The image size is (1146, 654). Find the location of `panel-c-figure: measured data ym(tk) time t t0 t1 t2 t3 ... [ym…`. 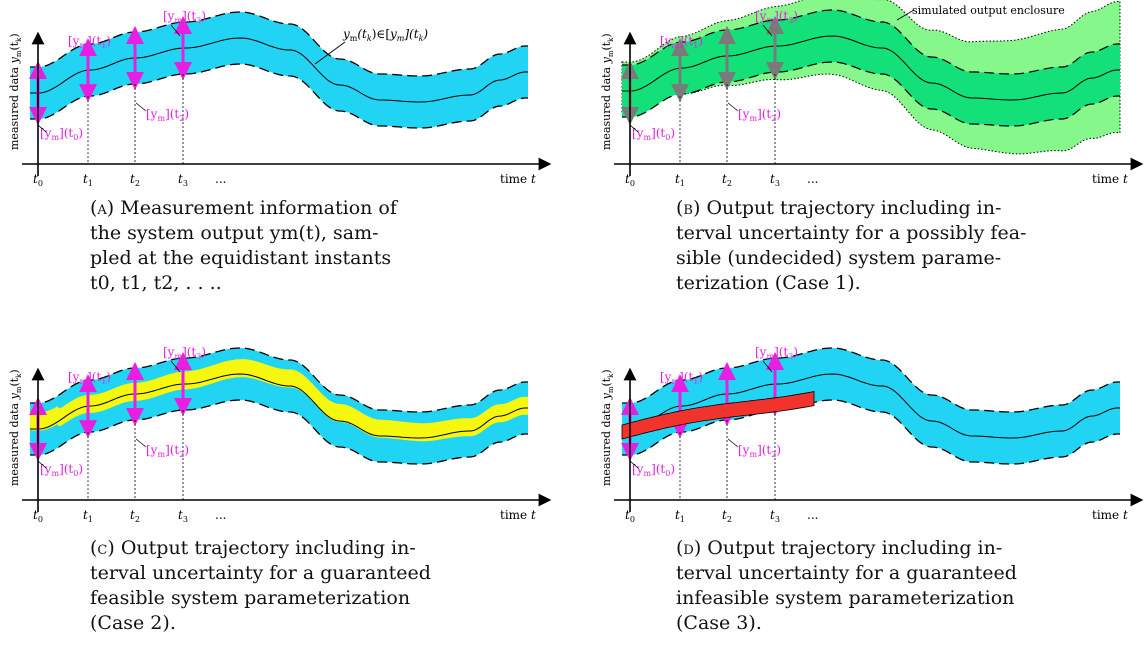

panel-c-figure: measured data ym(tk) time t t0 t1 t2 t3 ... [ym… is located at coordinates (280, 434).